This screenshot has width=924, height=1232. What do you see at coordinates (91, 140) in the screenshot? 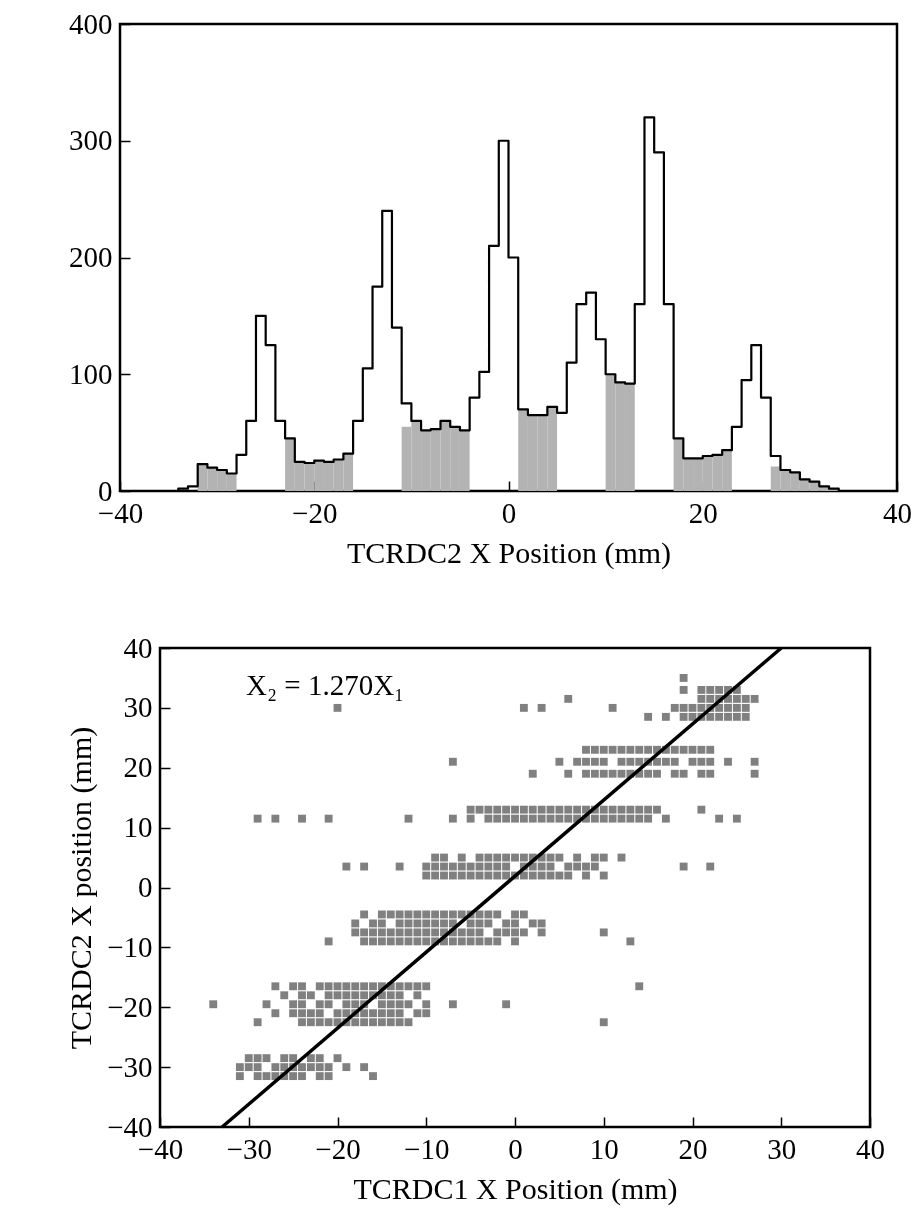
I see `y-tick-label: 300` at bounding box center [91, 140].